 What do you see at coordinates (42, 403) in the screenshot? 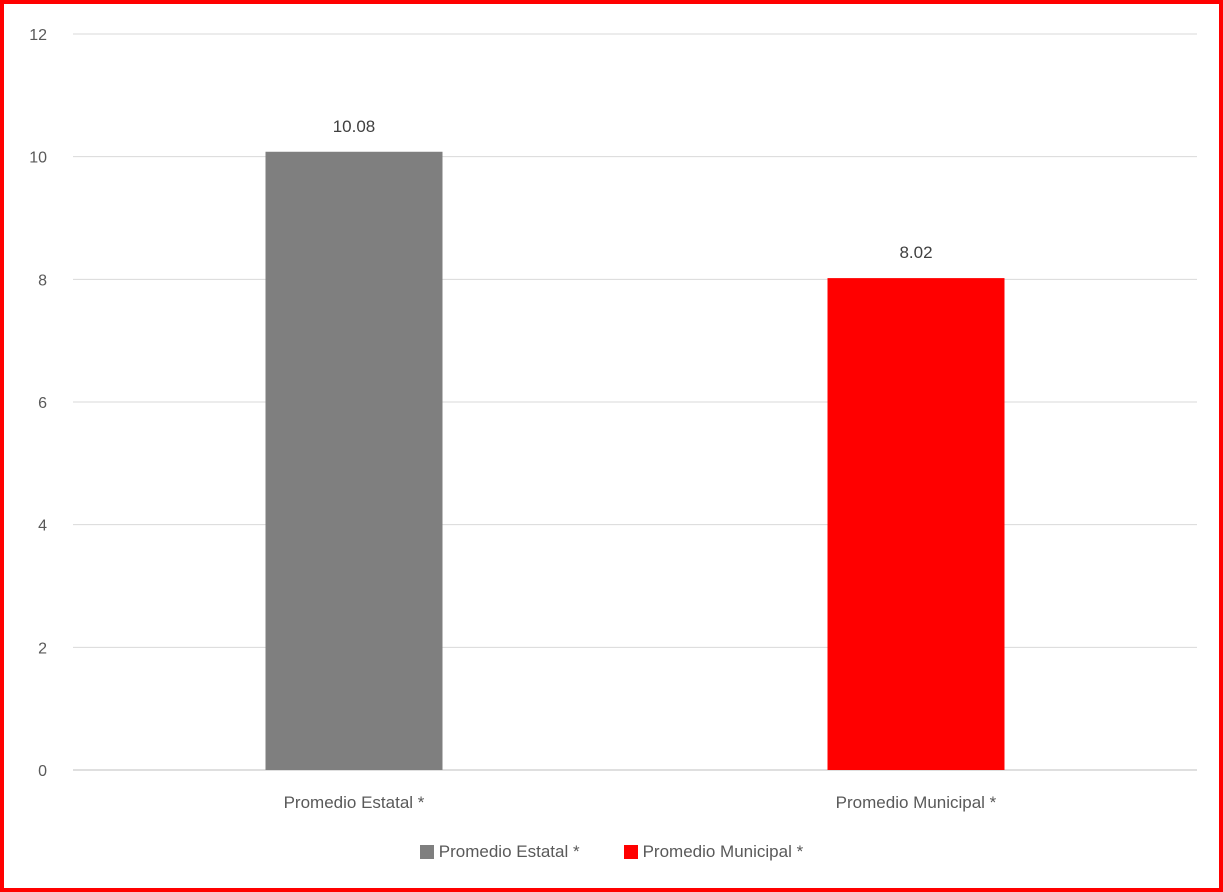
I see `y-tick-label: 6` at bounding box center [42, 403].